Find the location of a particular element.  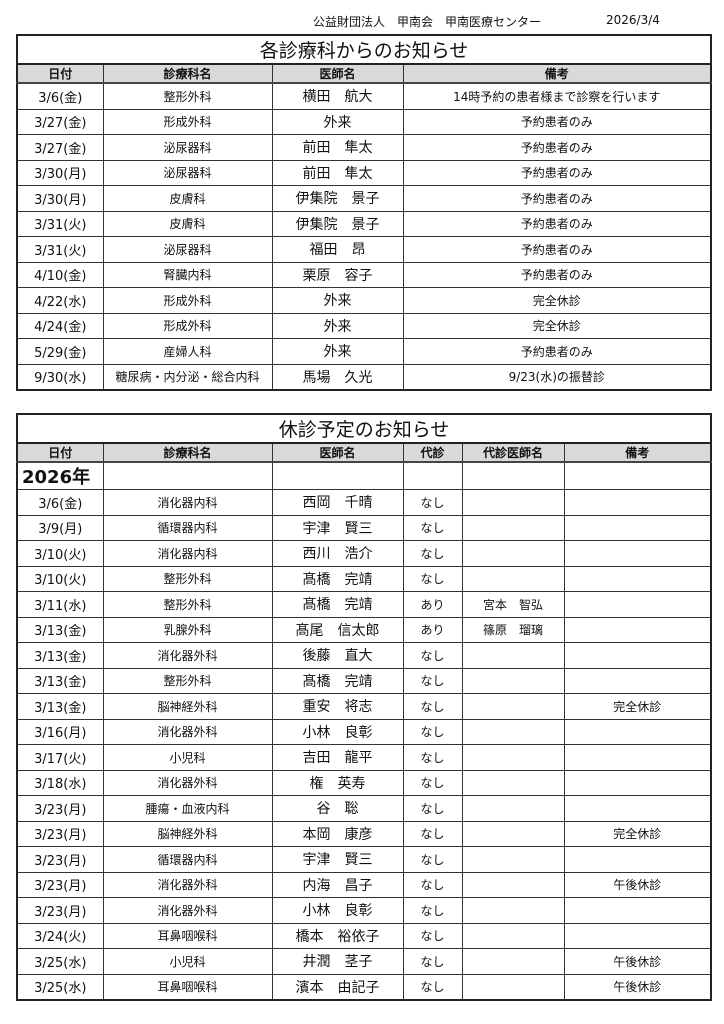

document-date: 2026/3/4 is located at coordinates (633, 20).